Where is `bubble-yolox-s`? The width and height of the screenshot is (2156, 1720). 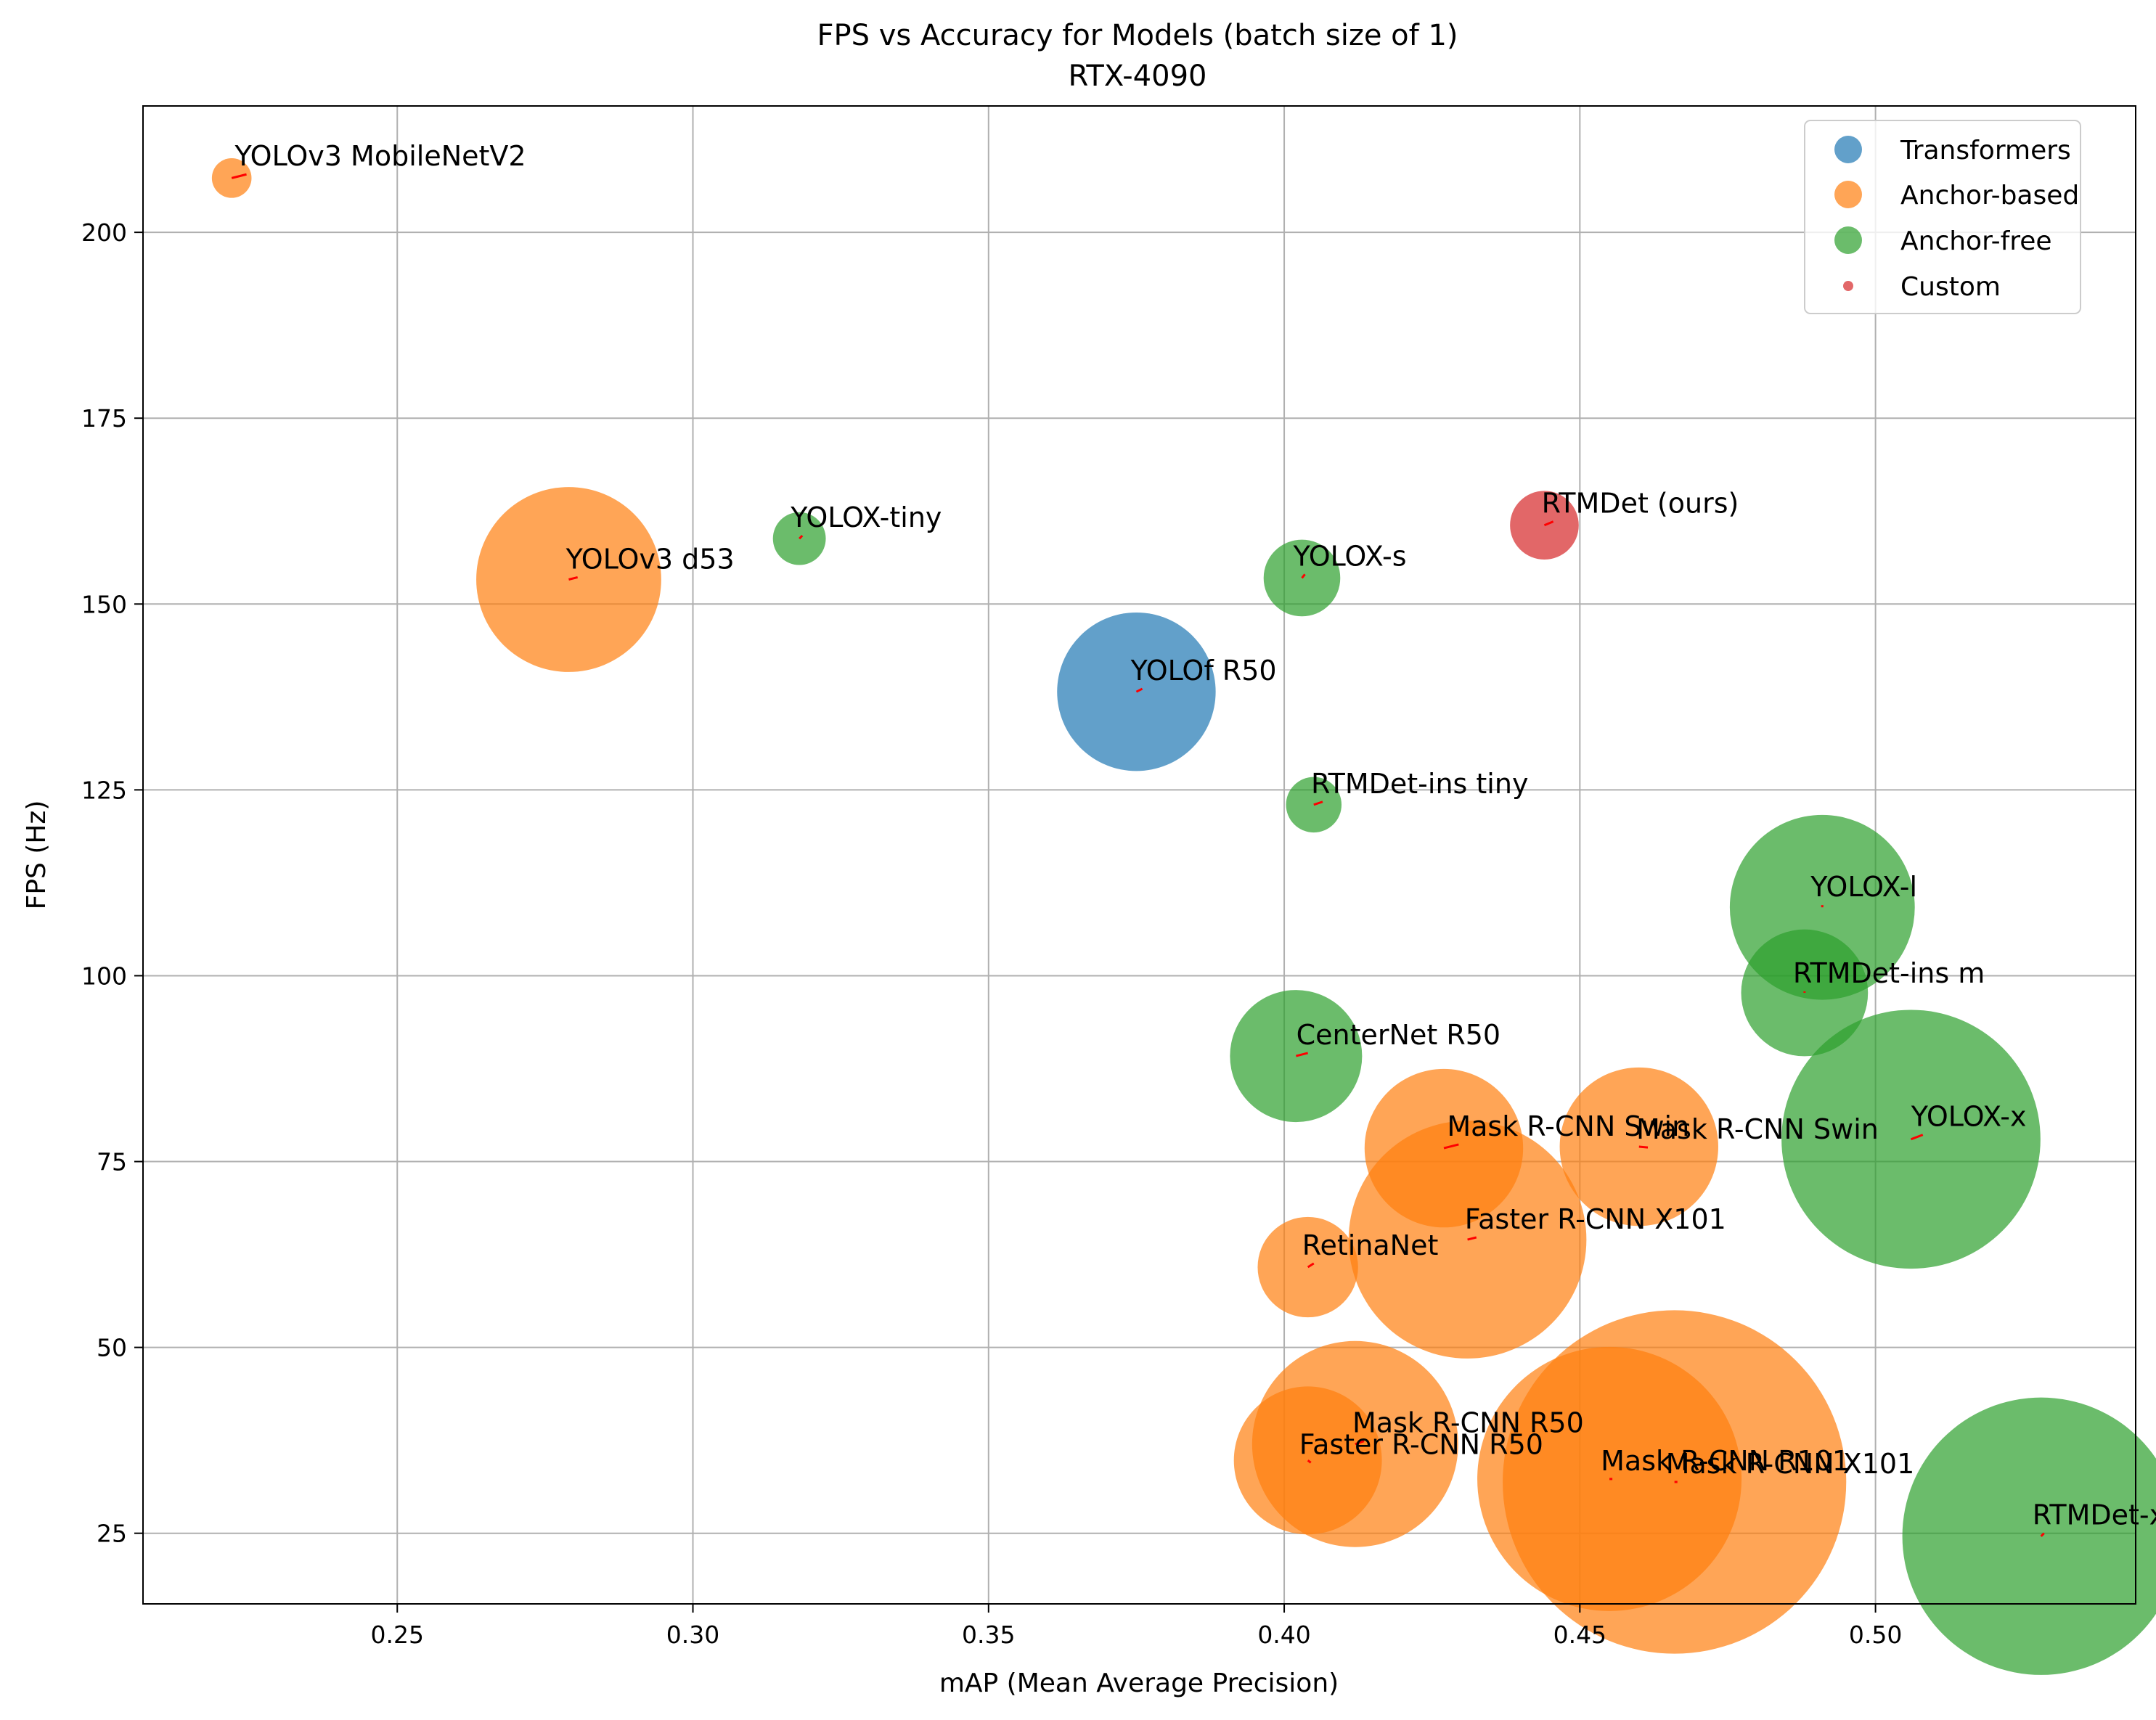
bubble-yolox-s is located at coordinates (1302, 578).